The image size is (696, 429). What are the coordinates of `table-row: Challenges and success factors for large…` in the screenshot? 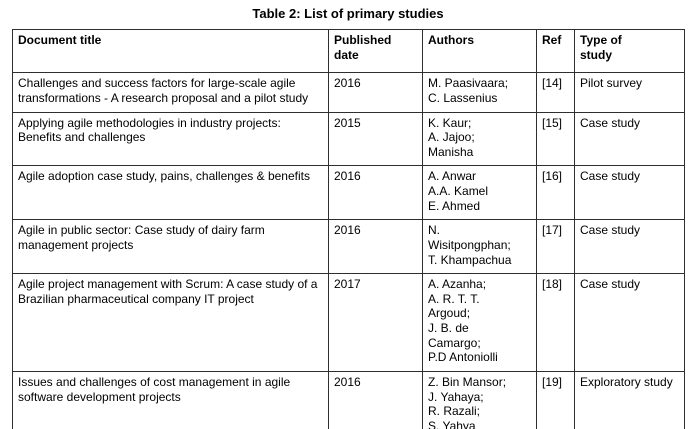 It's located at (348, 92).